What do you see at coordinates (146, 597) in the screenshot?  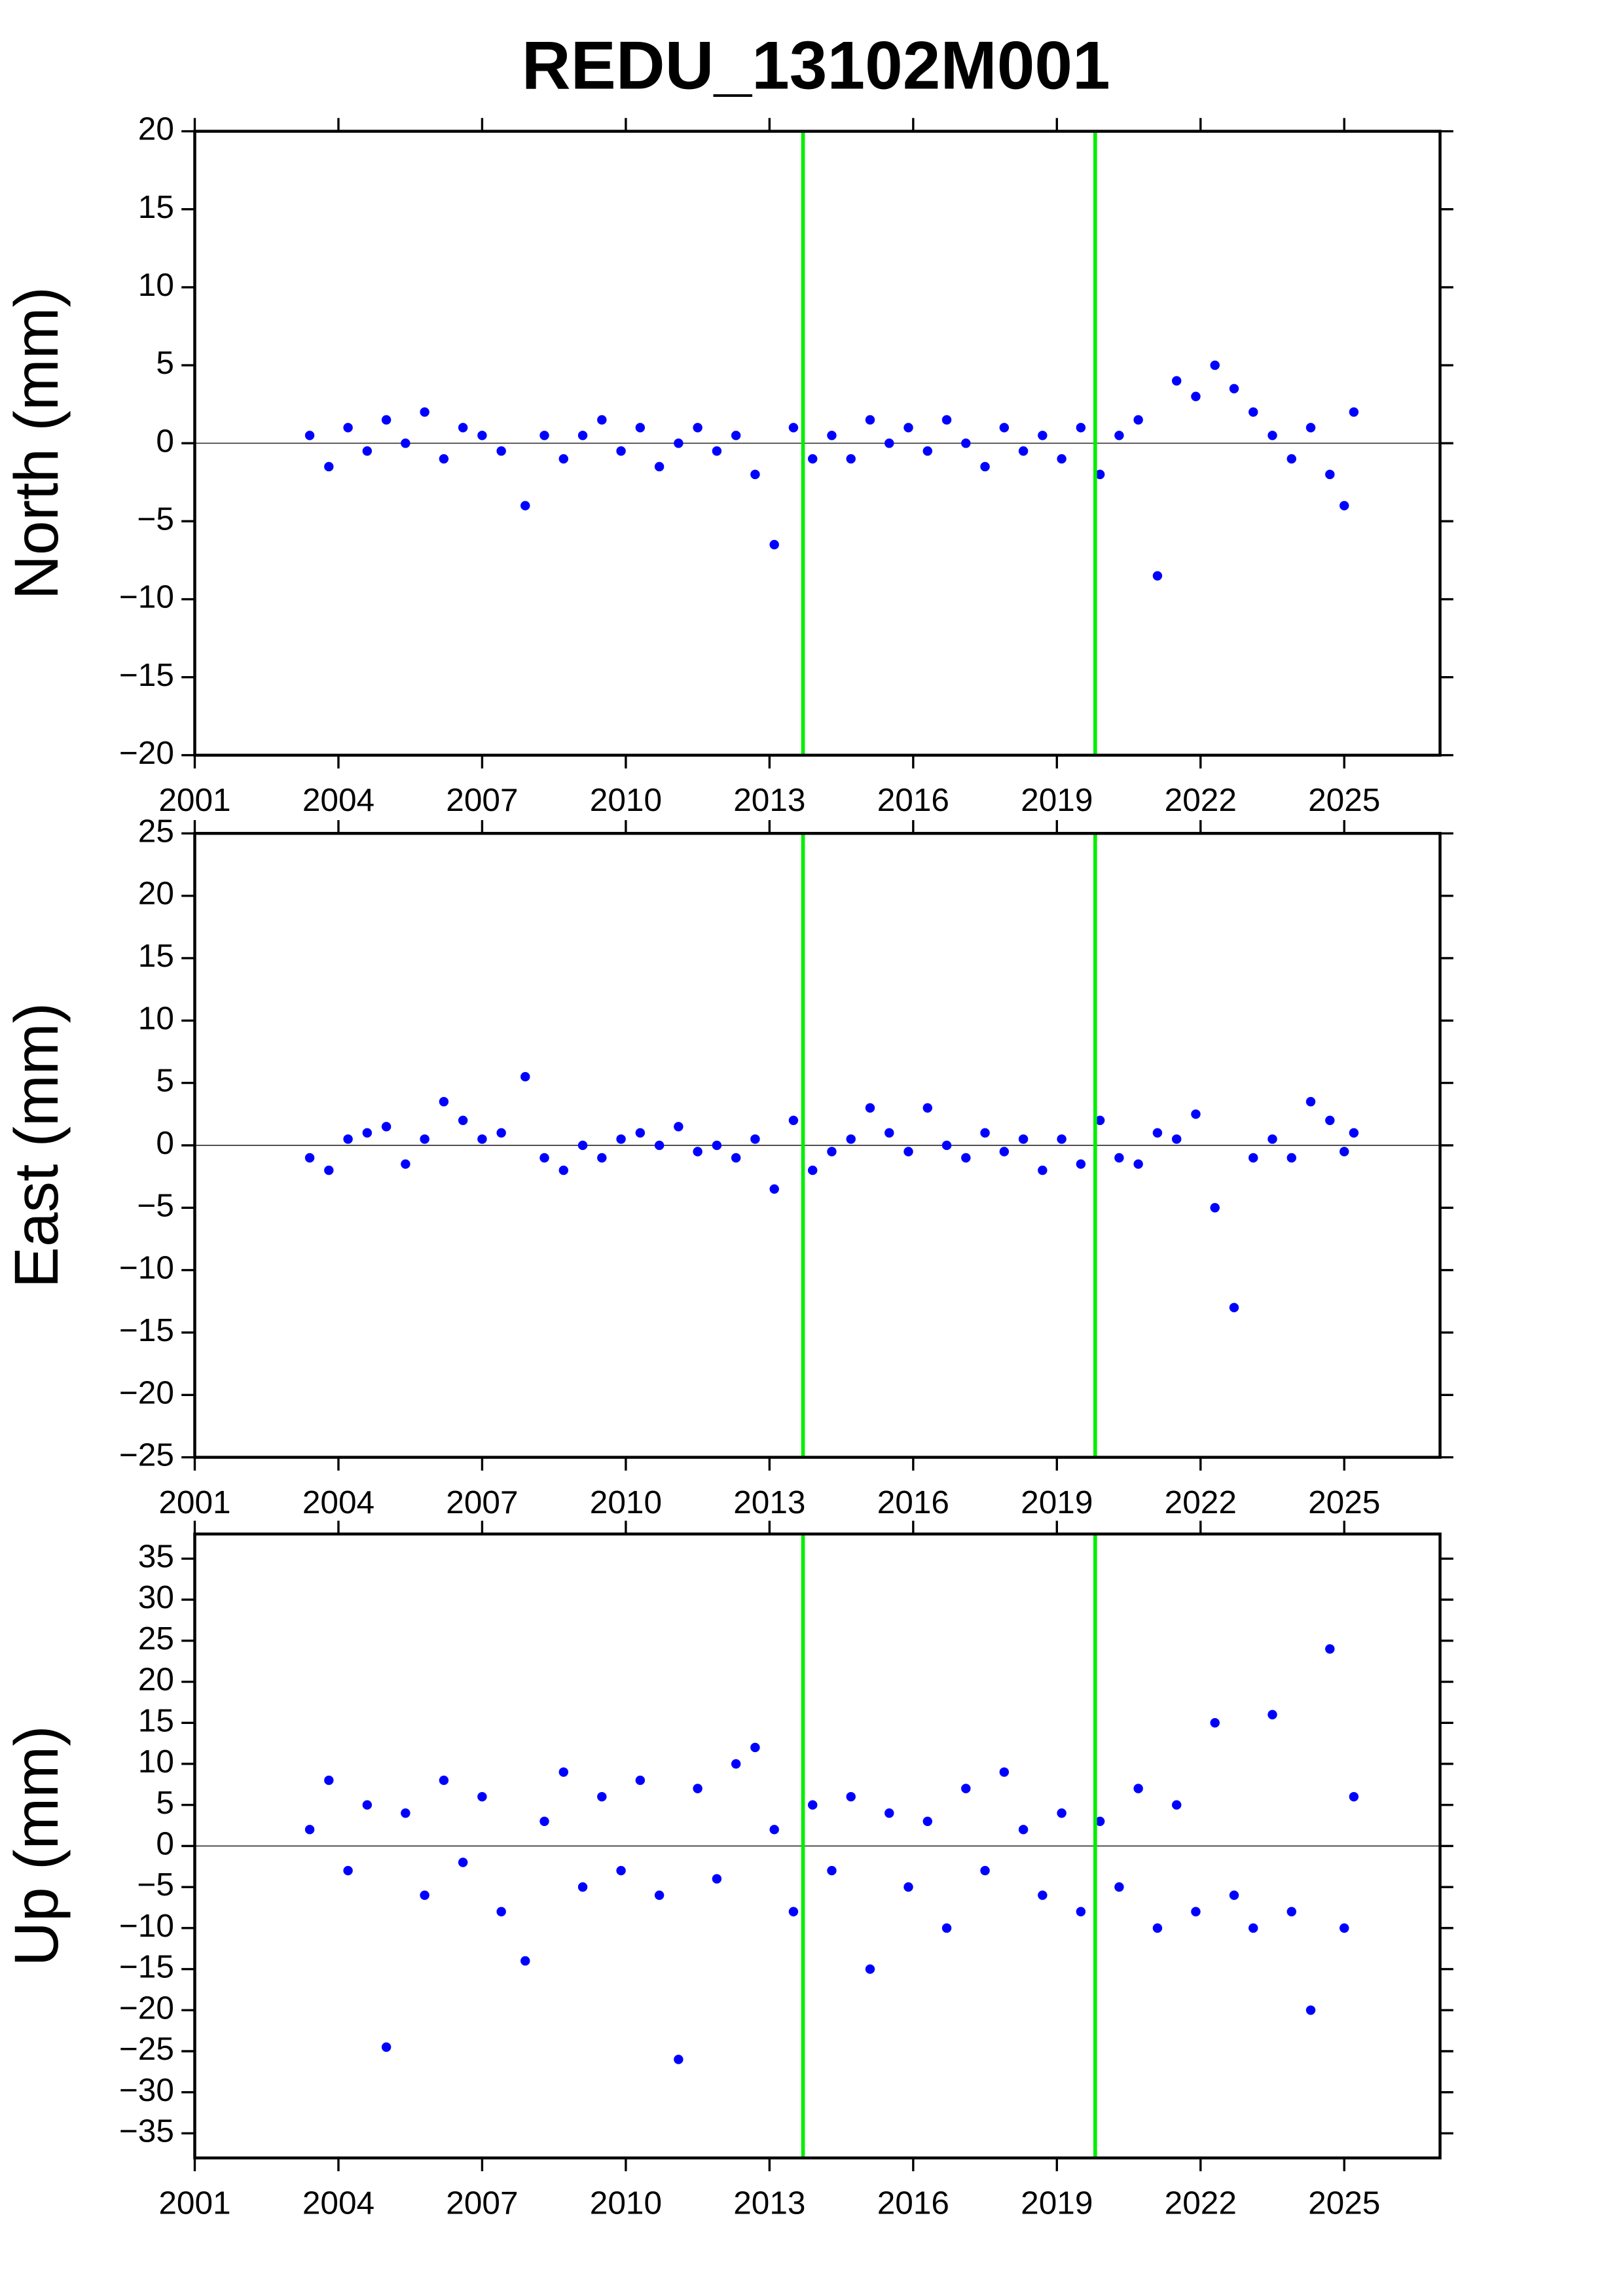 I see `y-tick-label: −10` at bounding box center [146, 597].